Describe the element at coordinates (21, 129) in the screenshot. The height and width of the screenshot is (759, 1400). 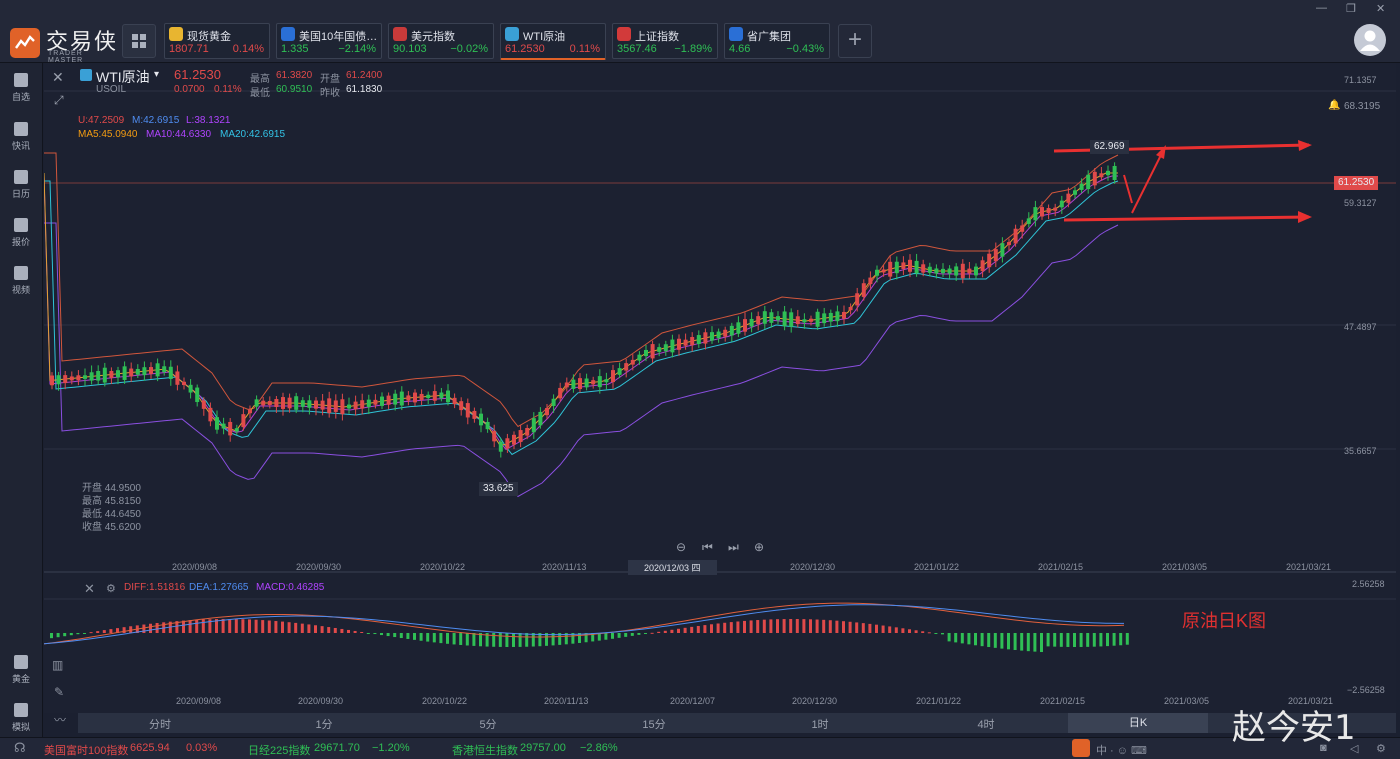
I see `news-icon` at that location.